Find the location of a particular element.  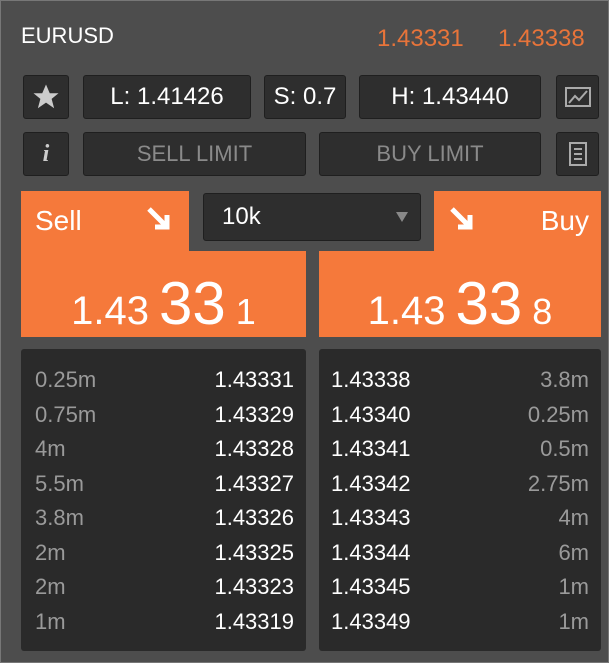

bid-volume: 3.8m is located at coordinates (59, 517).